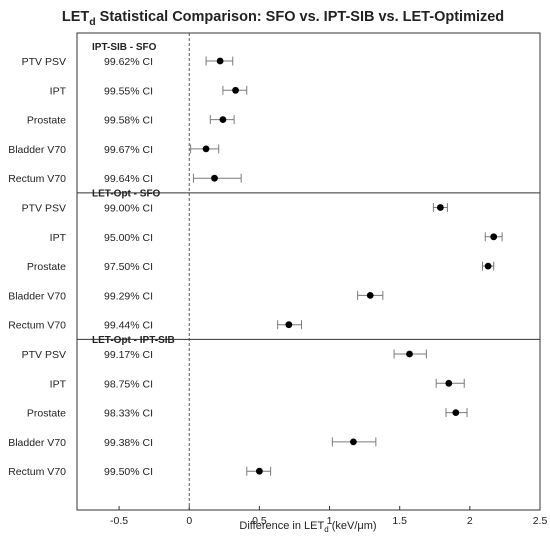  Describe the element at coordinates (124, 47) in the screenshot. I see `group-label: IPT-SIB - SFO` at that location.